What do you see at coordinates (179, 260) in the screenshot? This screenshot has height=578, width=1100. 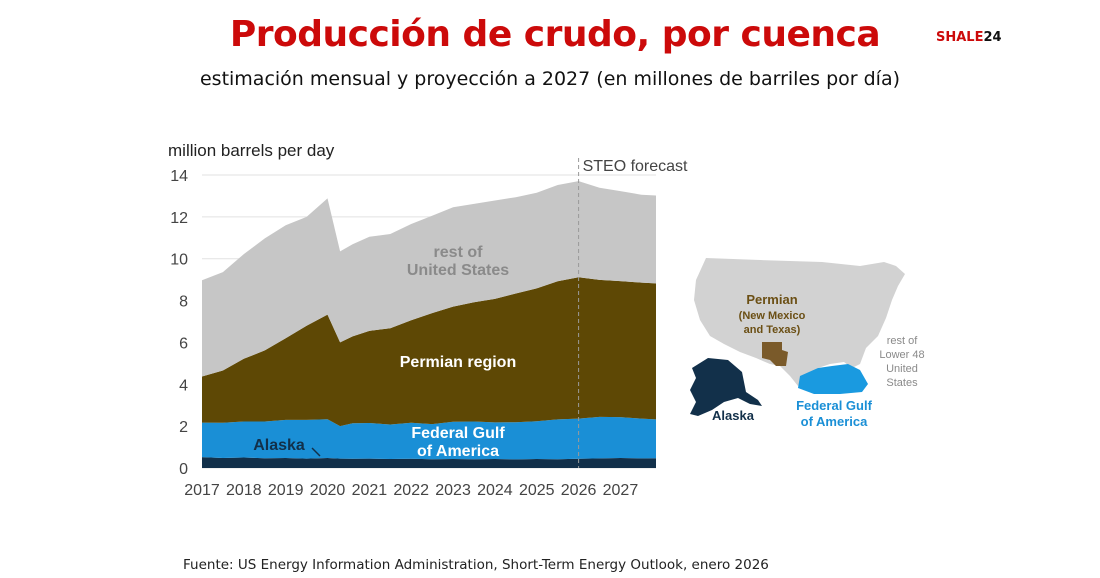 I see `y-tick-label: 10` at bounding box center [179, 260].